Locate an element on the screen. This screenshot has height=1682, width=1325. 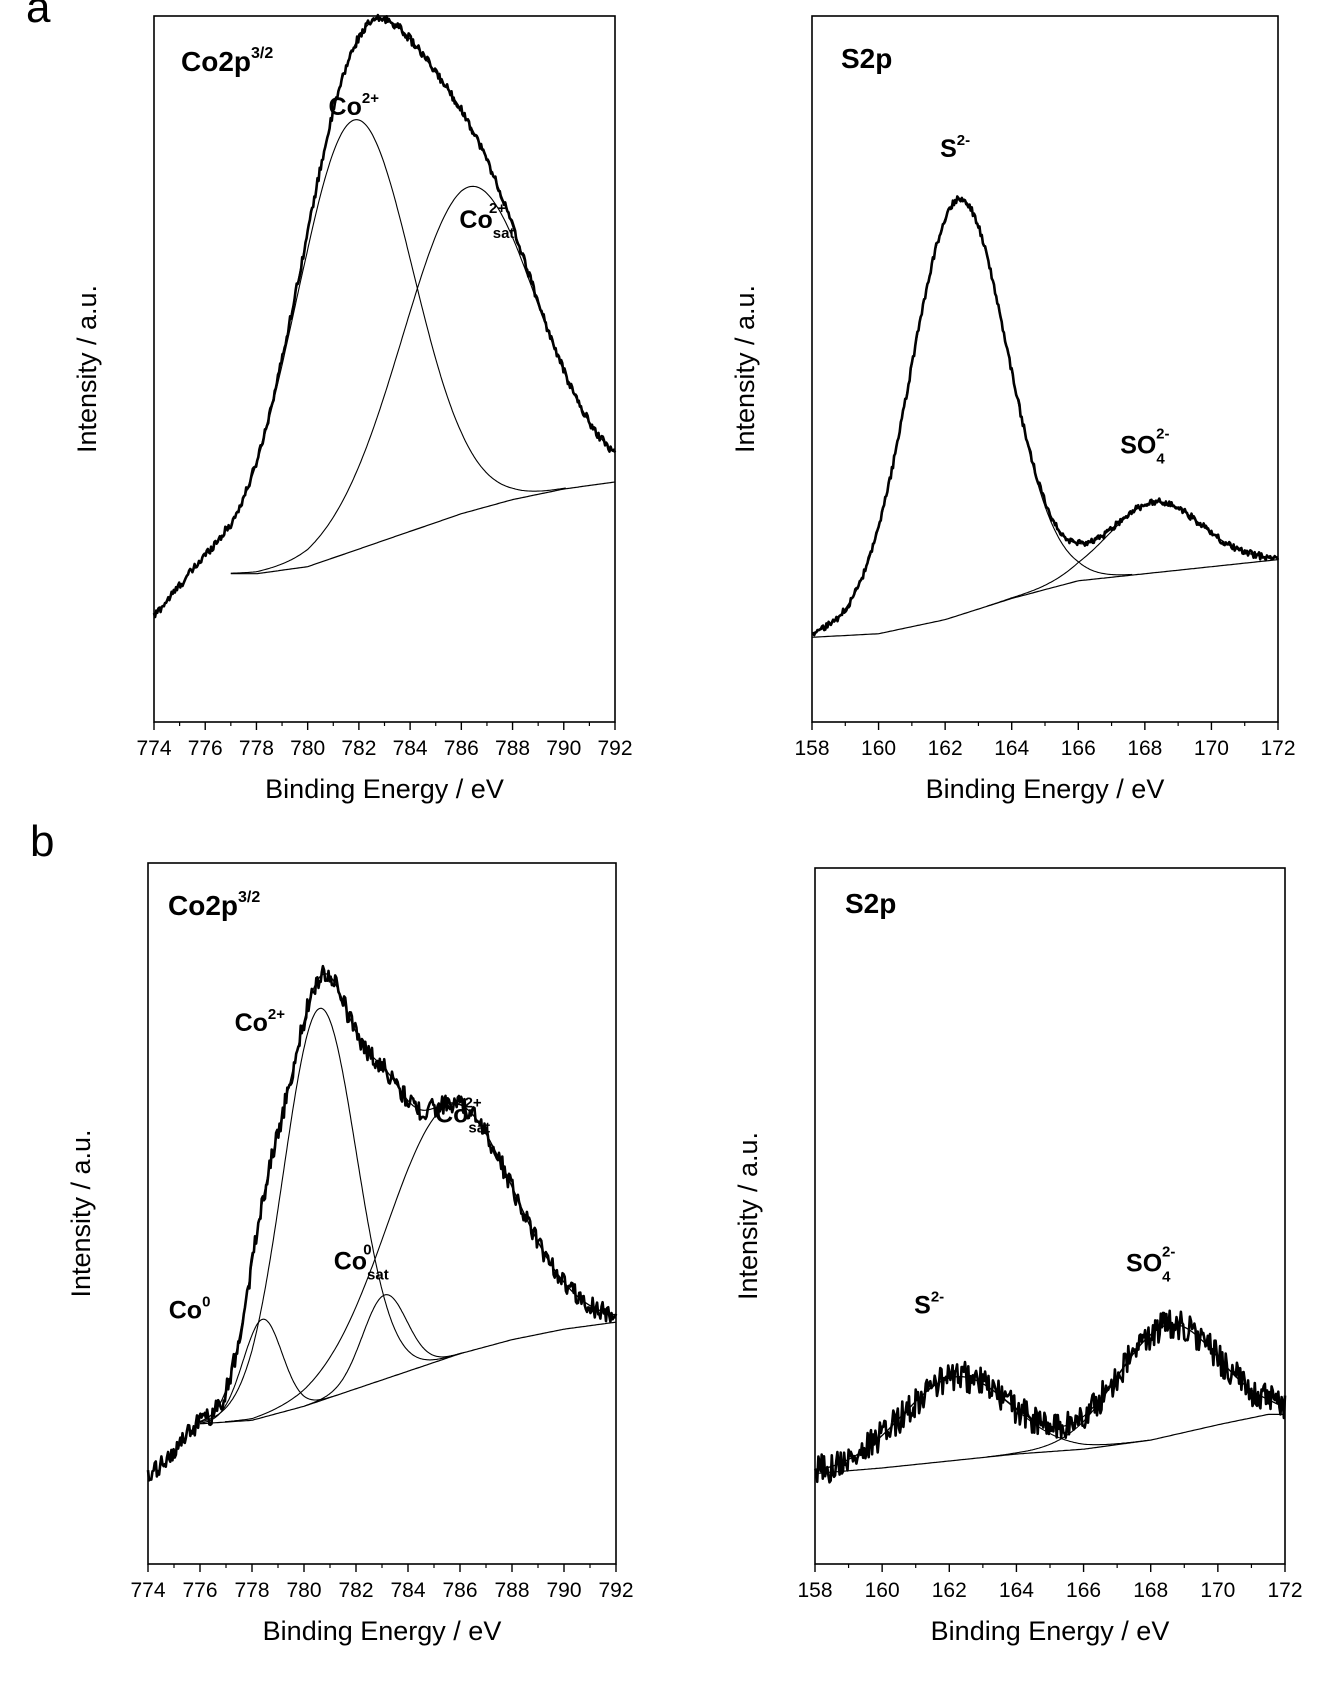
fit-envelope is located at coordinates (1045, 415).